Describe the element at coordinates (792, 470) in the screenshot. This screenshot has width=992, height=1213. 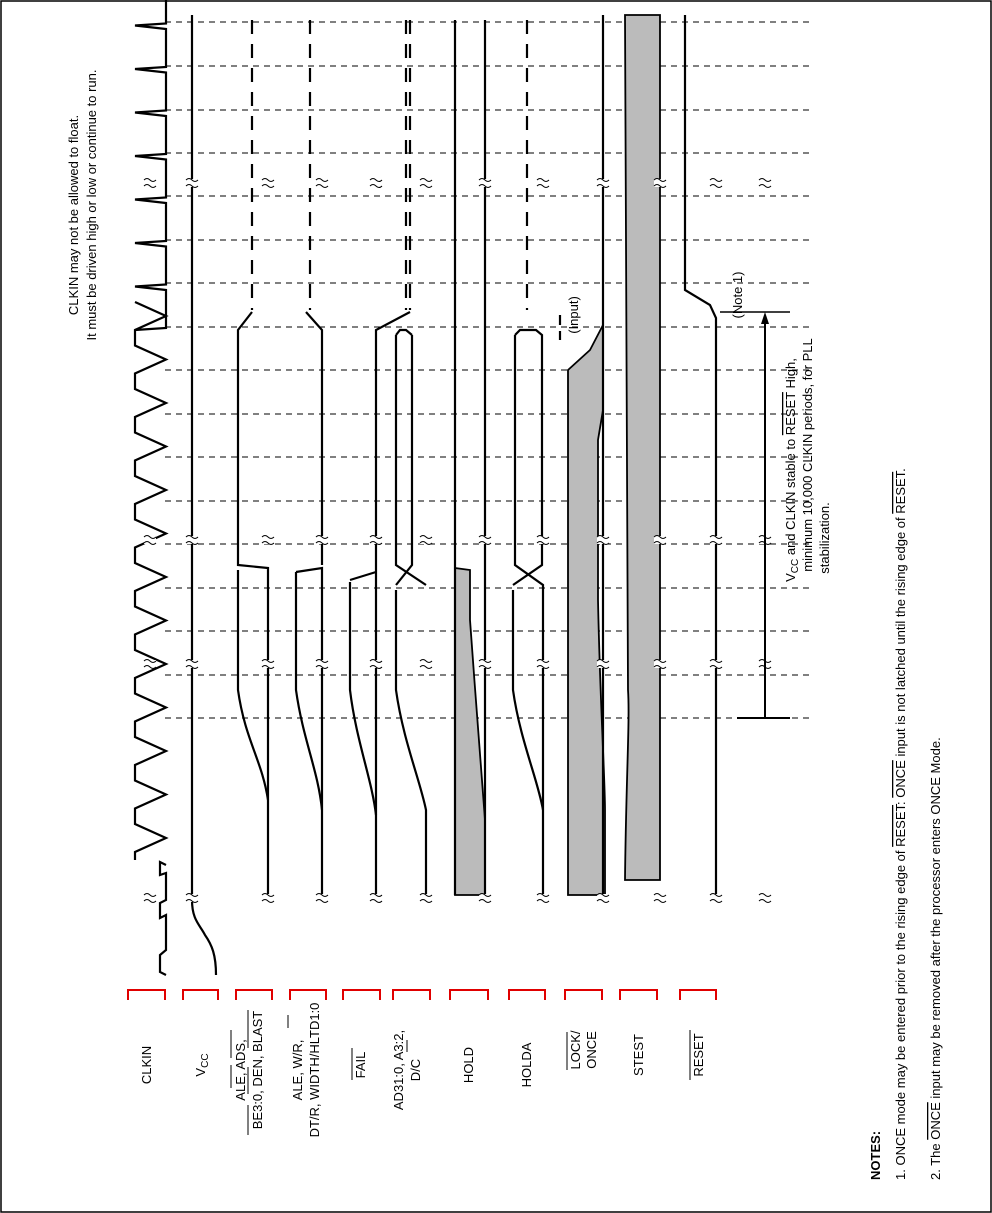
I see `vcc-stable-note-line1: VCC and CLKIN stable to RESET High,` at that location.